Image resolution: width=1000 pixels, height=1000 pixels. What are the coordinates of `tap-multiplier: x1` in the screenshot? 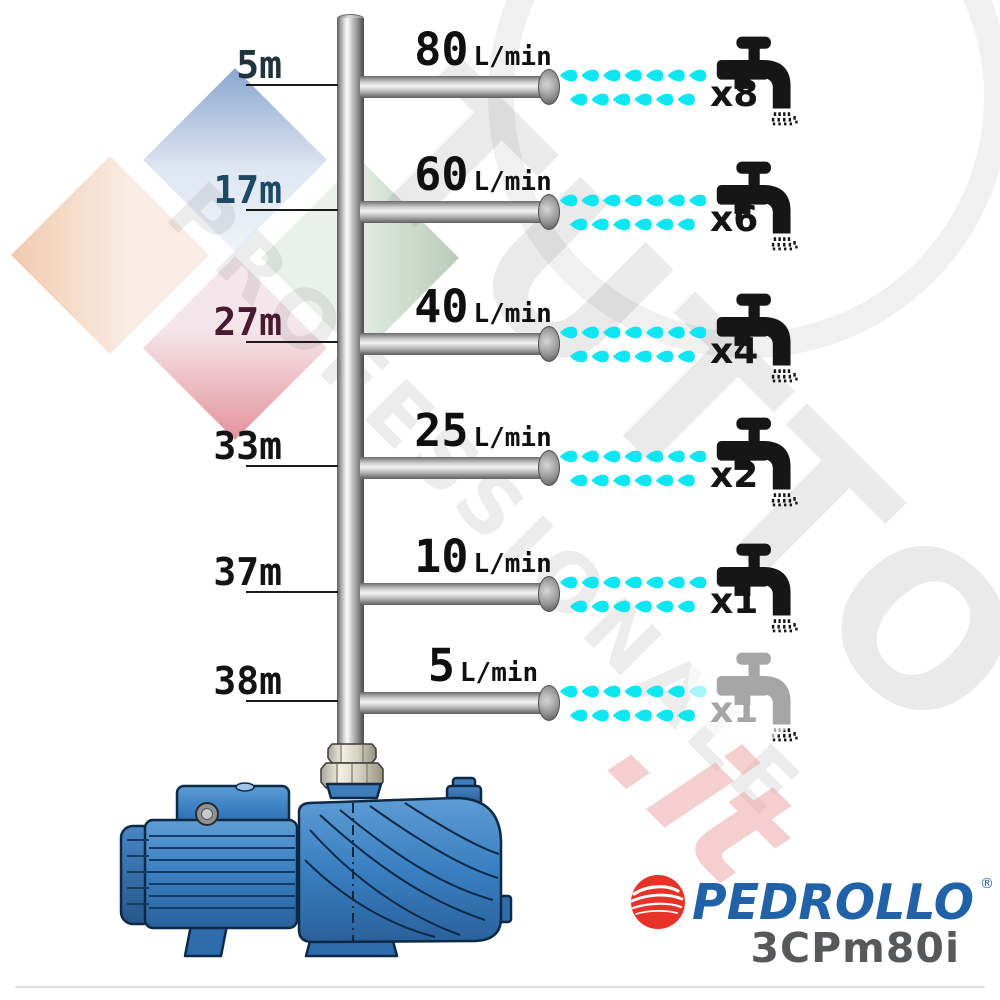 It's located at (734, 601).